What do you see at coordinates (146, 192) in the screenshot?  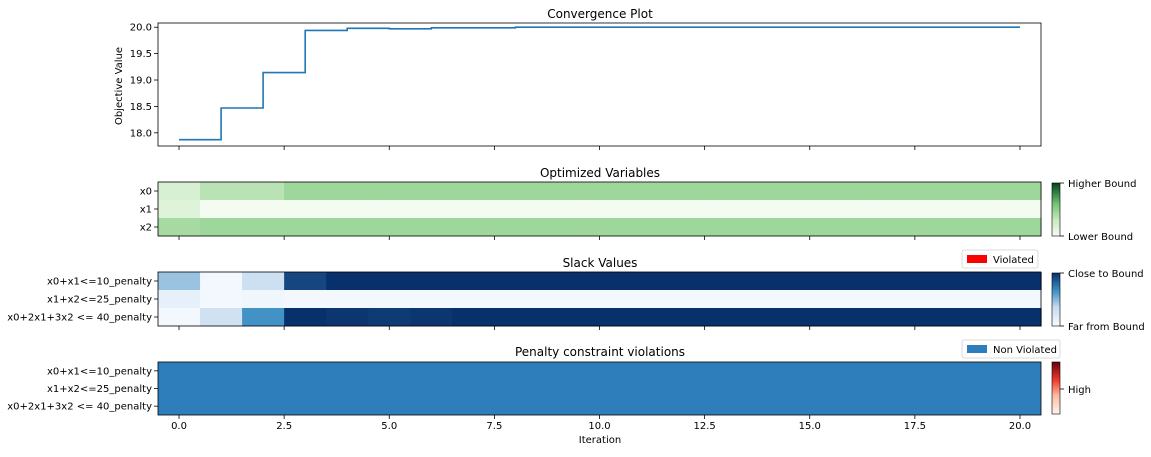 I see `row-label: x0` at bounding box center [146, 192].